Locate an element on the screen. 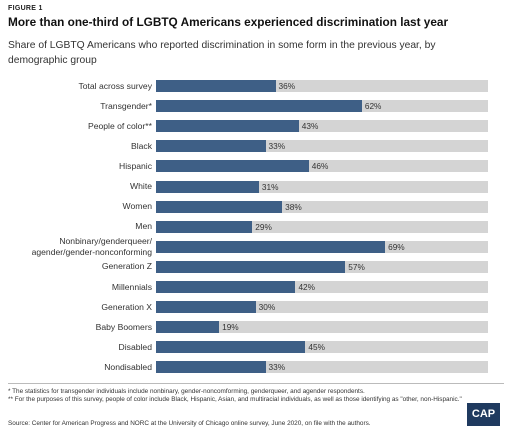 The height and width of the screenshot is (442, 512). value-label: 46% is located at coordinates (320, 166).